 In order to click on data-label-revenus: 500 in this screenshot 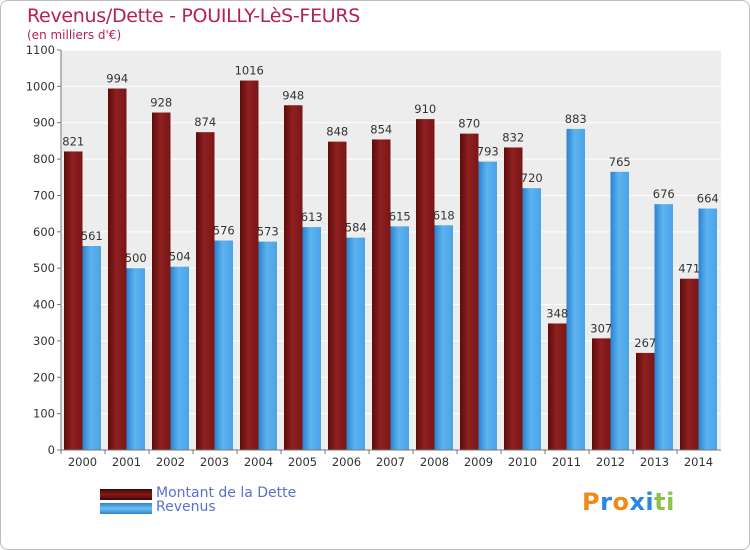, I will do `click(136, 258)`.